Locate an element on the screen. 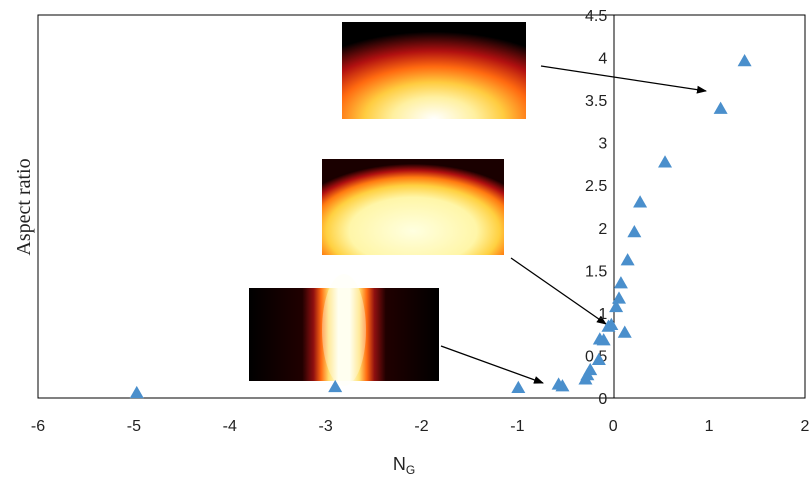 The width and height of the screenshot is (809, 477). x-tick-label: 0 is located at coordinates (613, 426).